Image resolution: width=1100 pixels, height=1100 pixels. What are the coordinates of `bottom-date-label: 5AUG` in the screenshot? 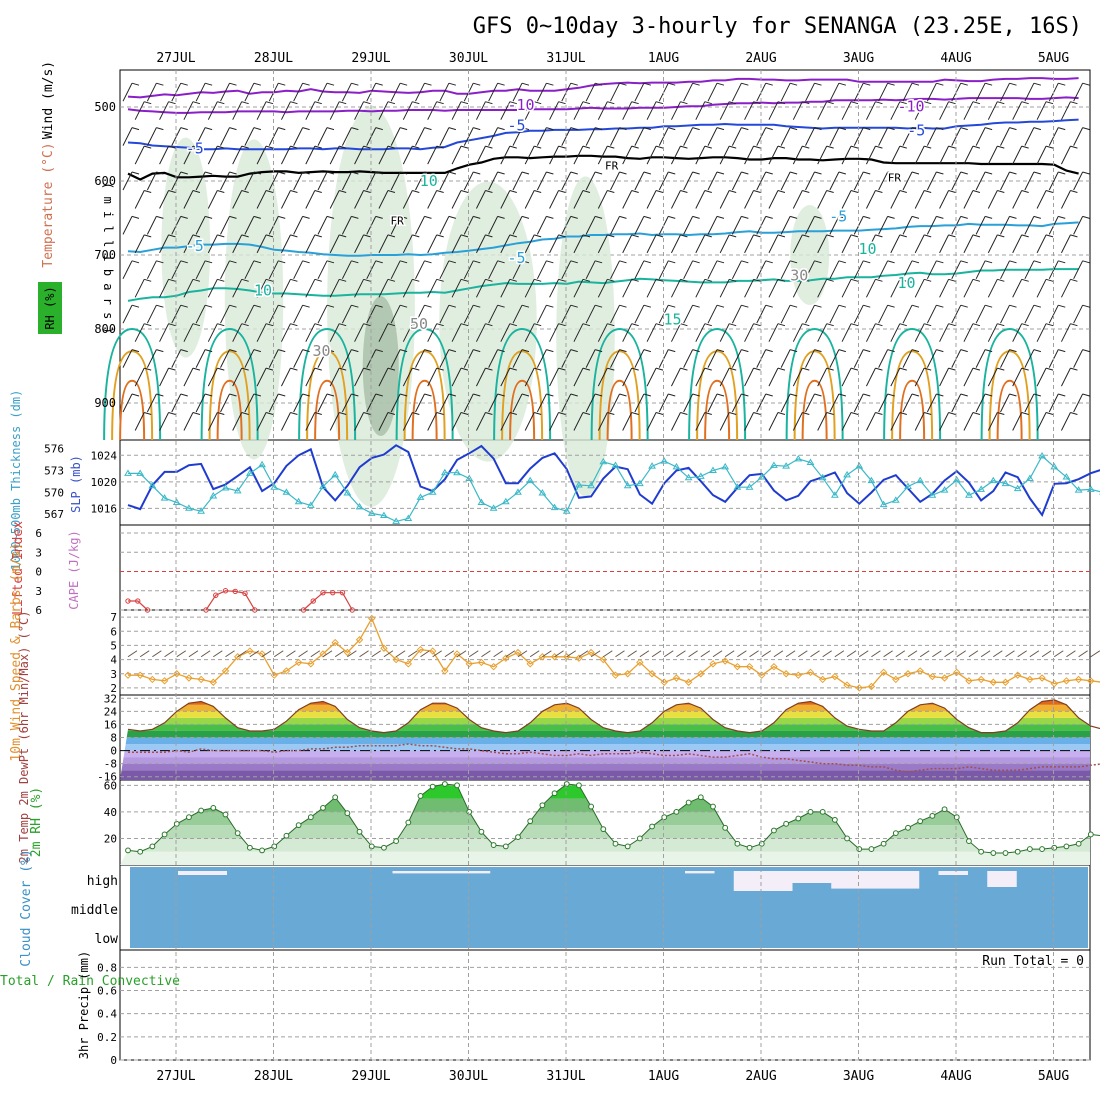 It's located at (1053, 1076).